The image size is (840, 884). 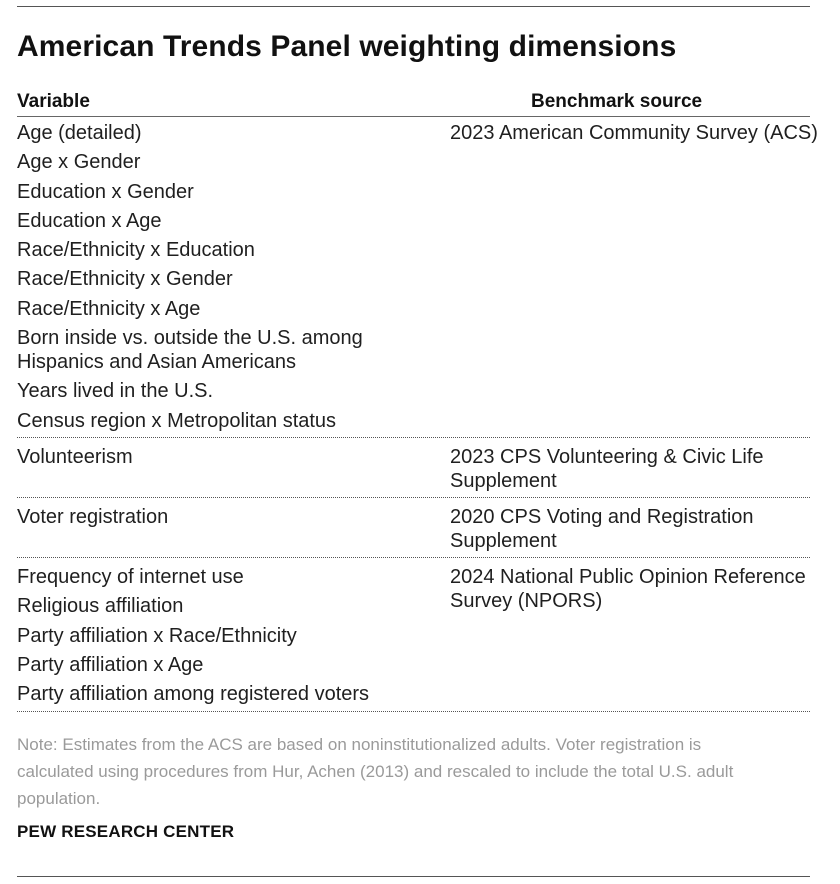 What do you see at coordinates (115, 391) in the screenshot?
I see `variable-item: Years lived in the U.S.` at bounding box center [115, 391].